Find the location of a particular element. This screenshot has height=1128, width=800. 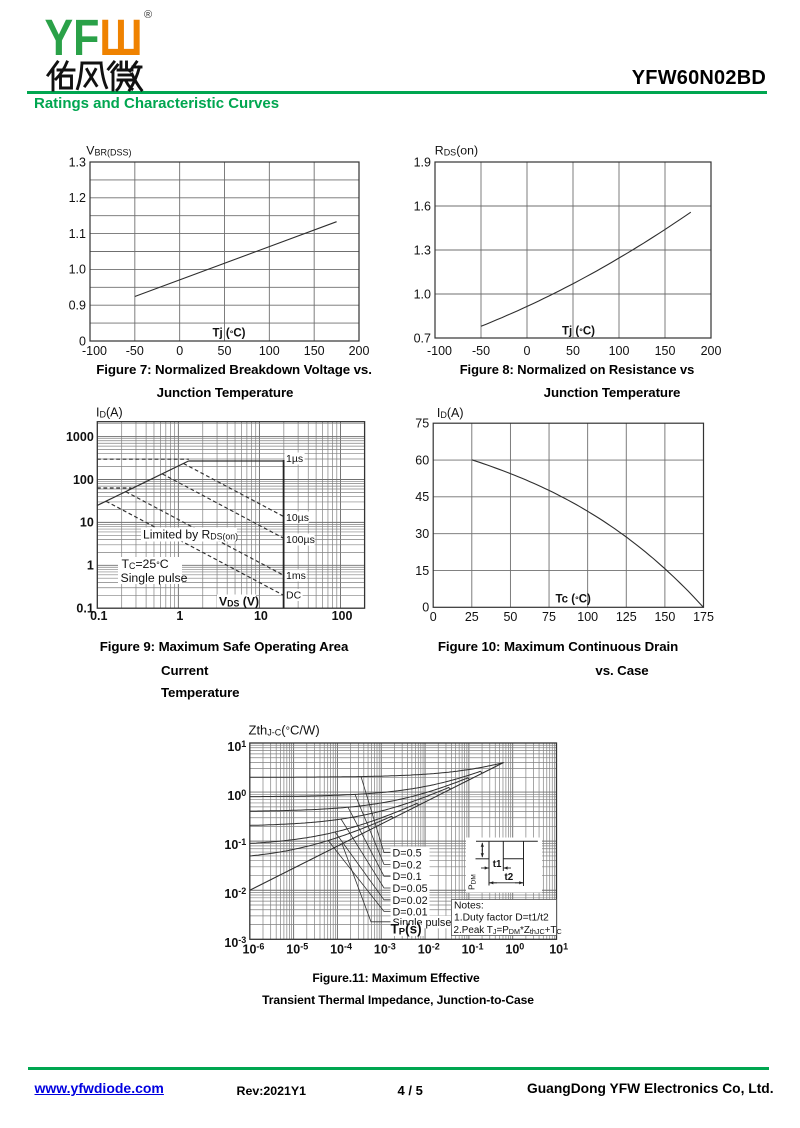

svg-text: t2 is located at coordinates (509, 877).